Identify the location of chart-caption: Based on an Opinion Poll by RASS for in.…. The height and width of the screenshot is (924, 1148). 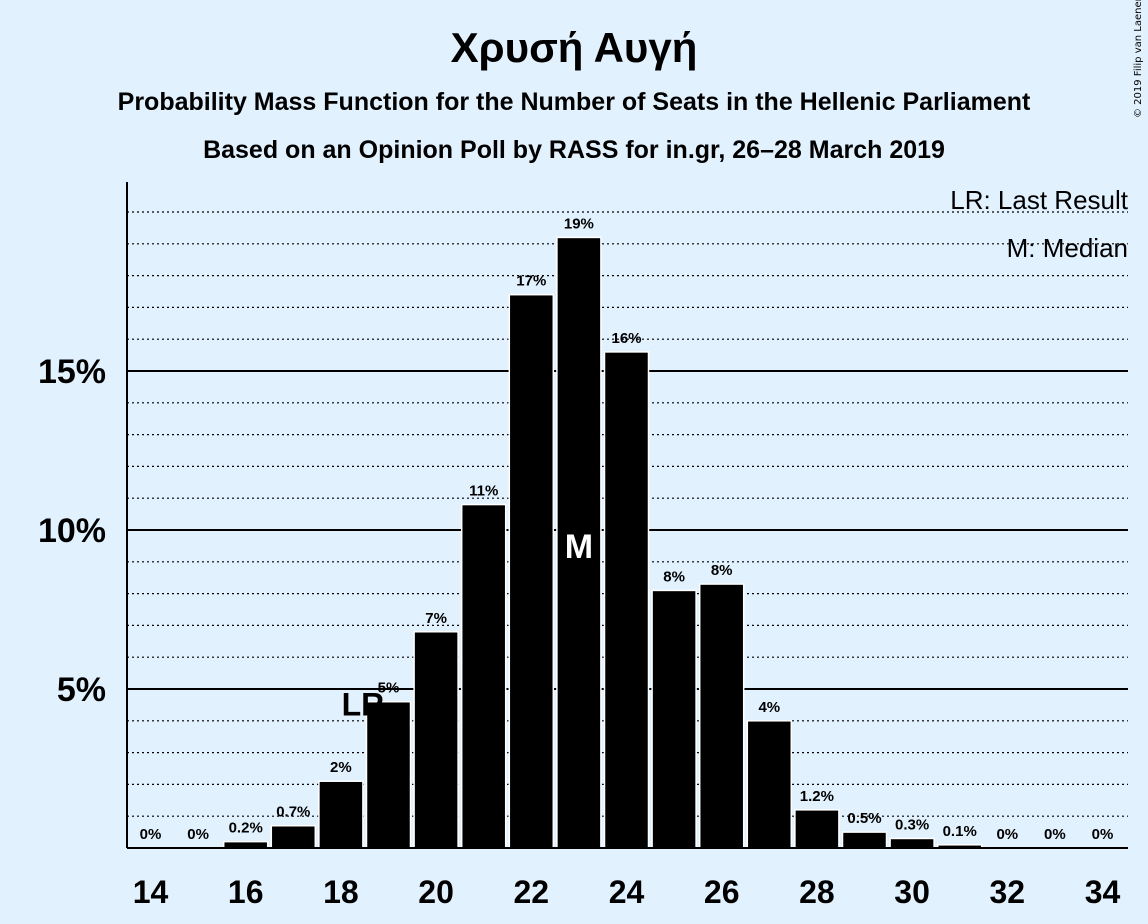
(574, 150).